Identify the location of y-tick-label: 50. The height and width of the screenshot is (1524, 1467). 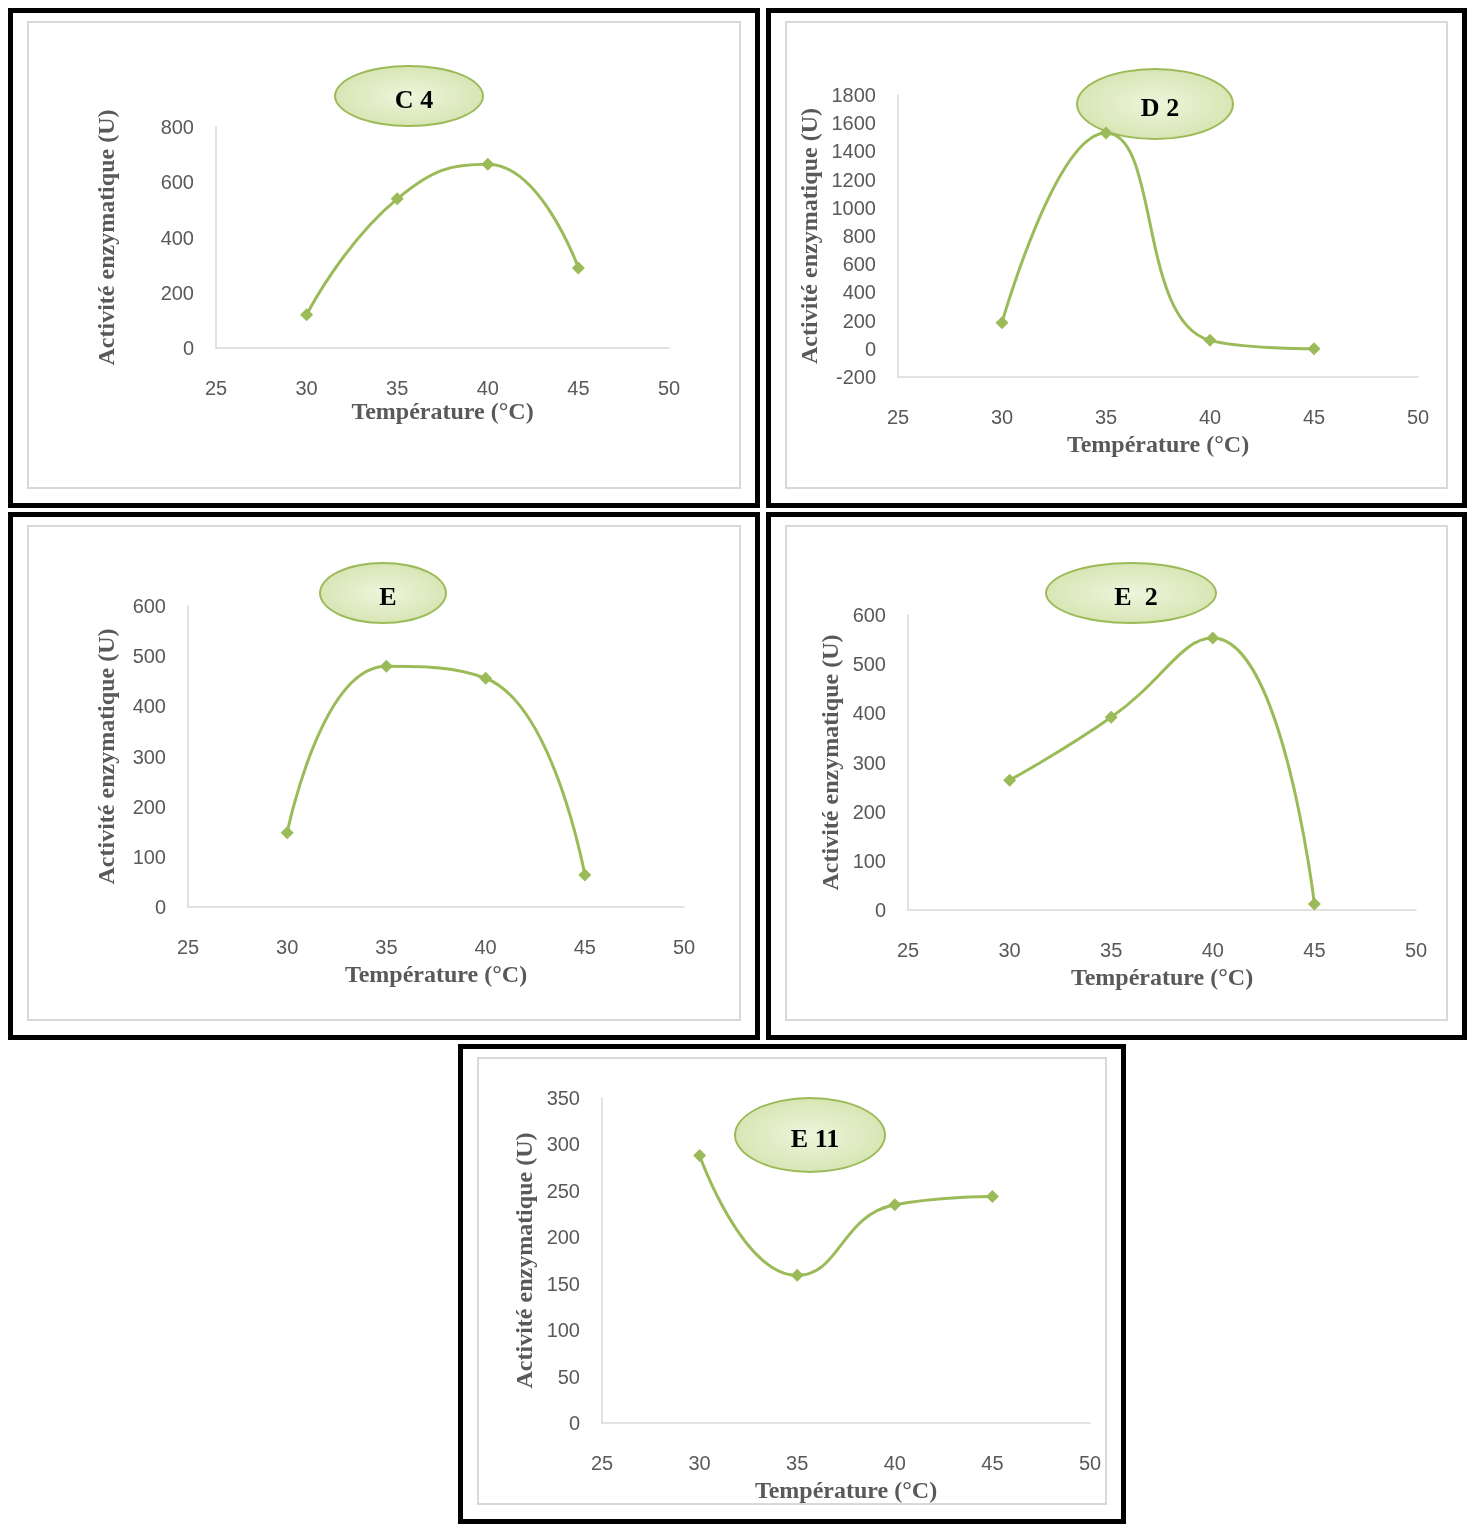
(568, 1376).